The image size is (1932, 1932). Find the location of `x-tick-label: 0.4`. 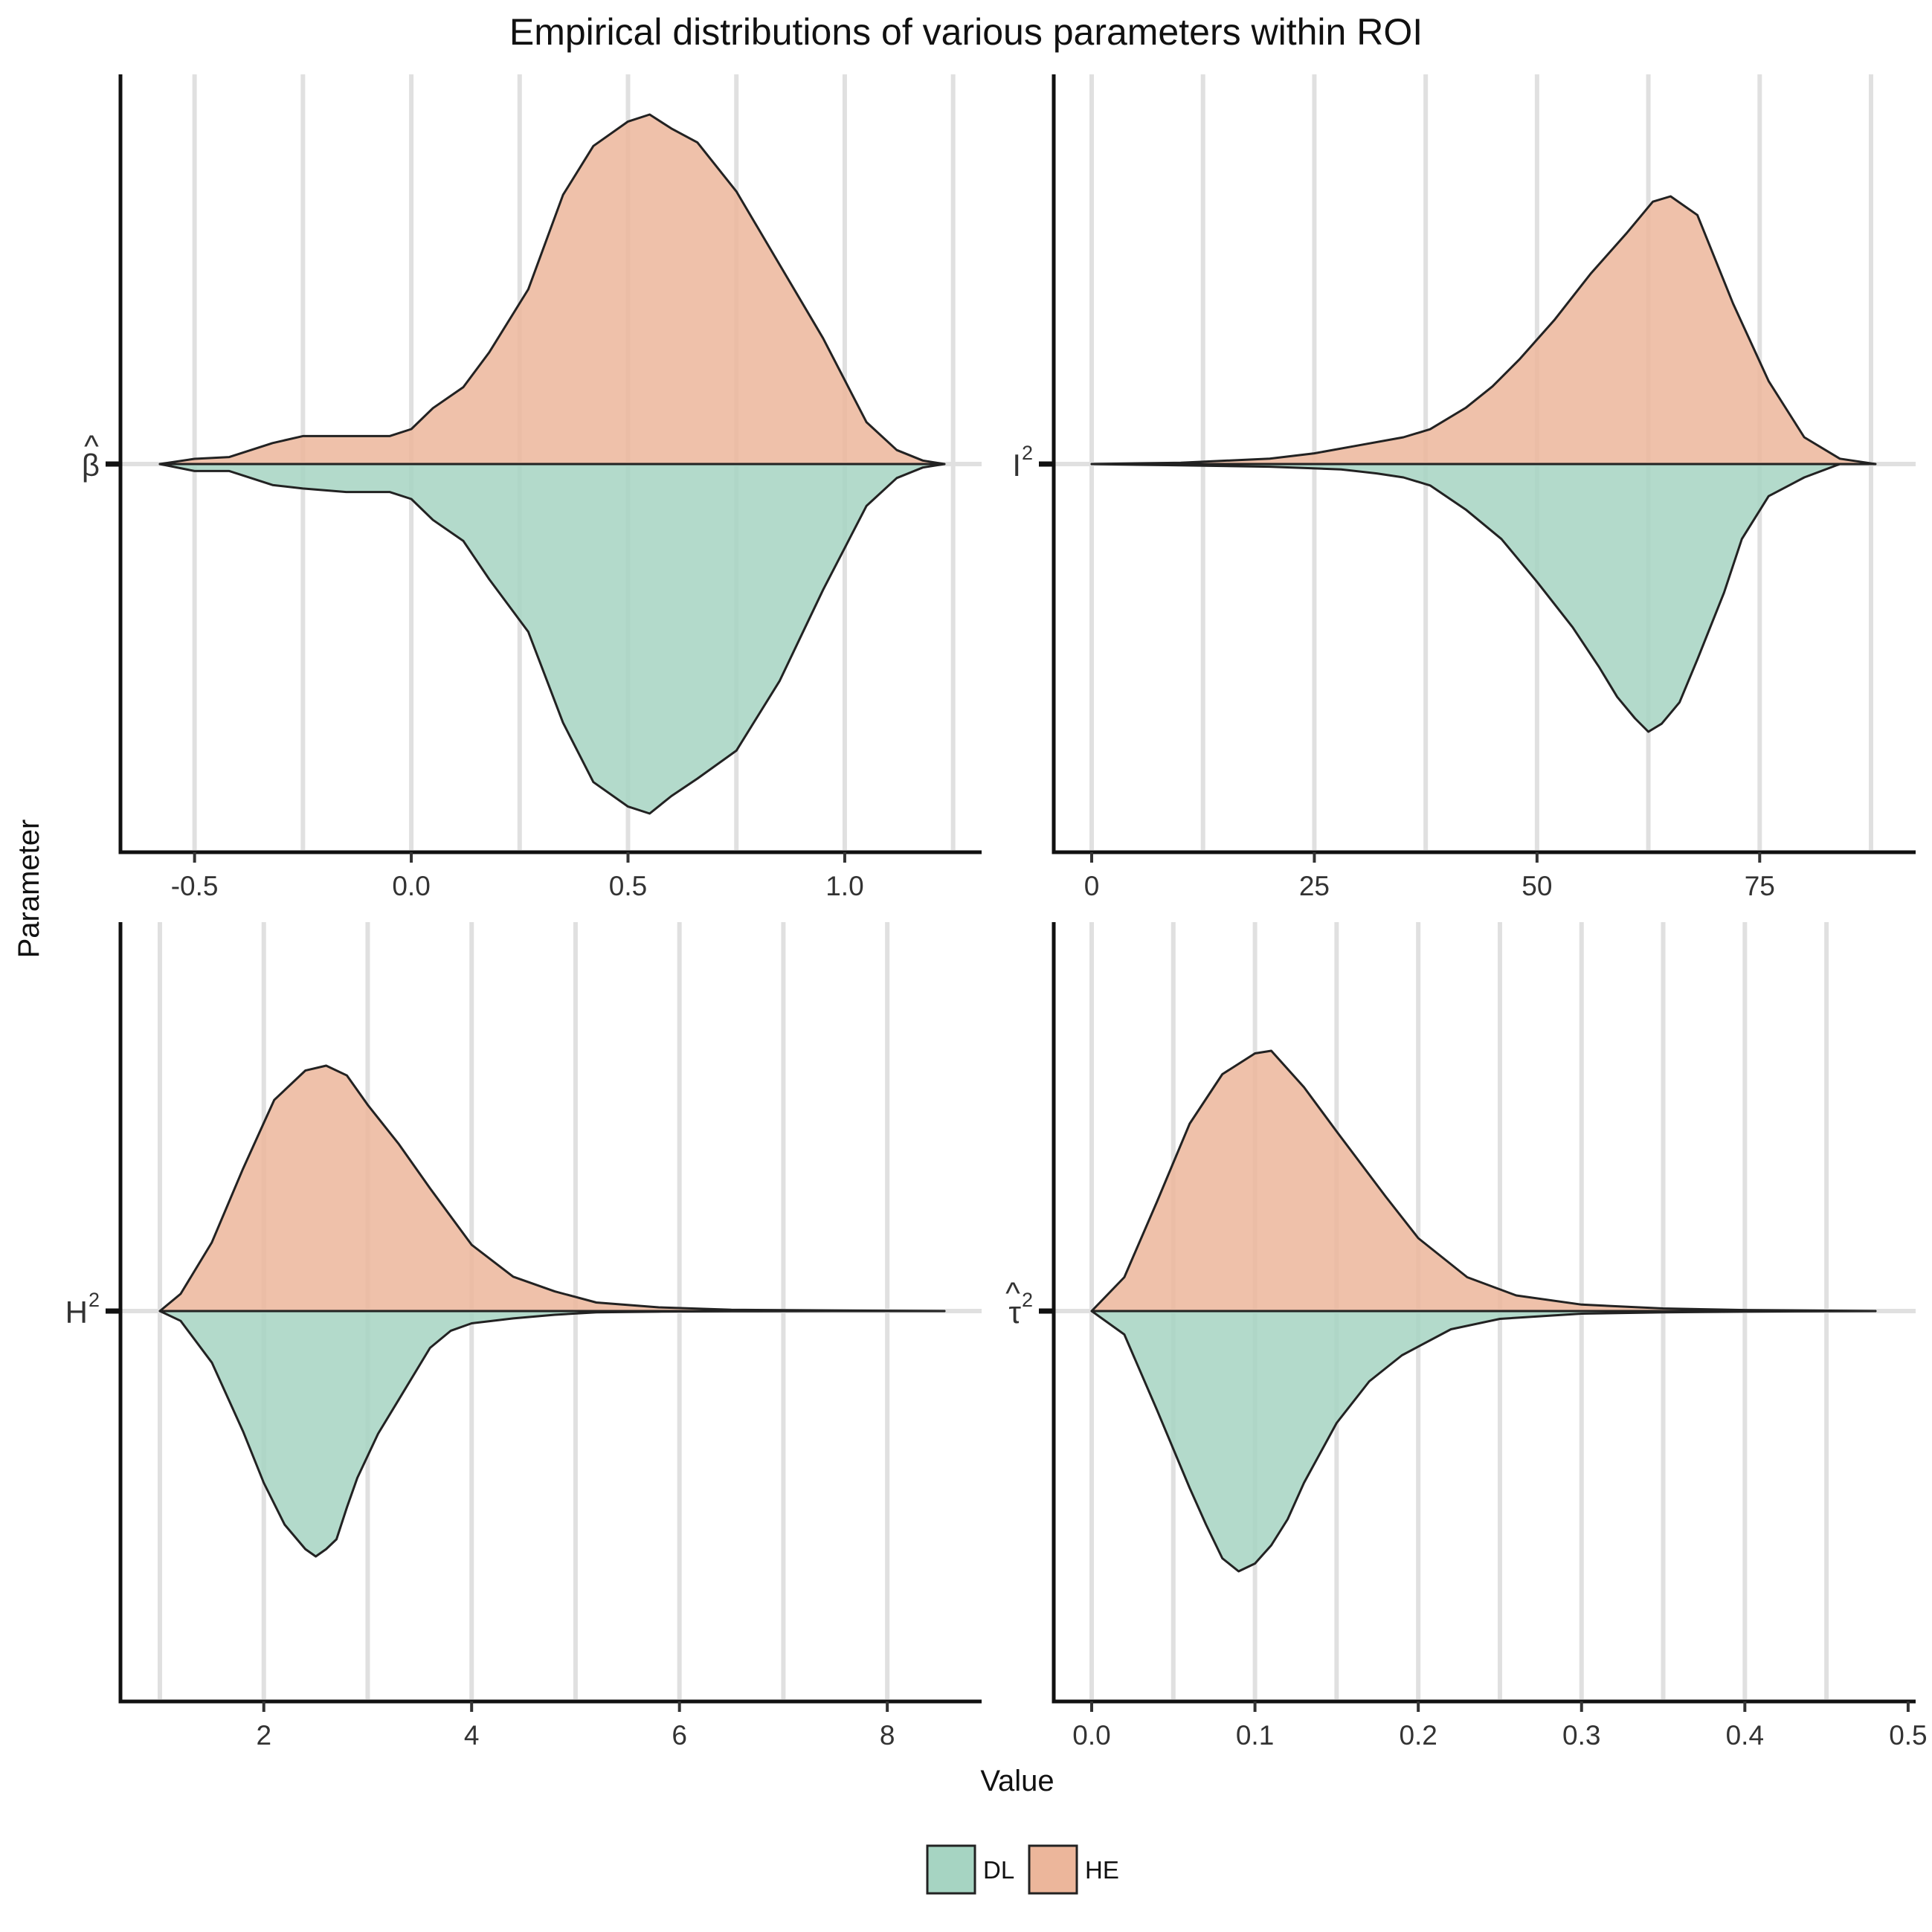

x-tick-label: 0.4 is located at coordinates (1745, 1735).